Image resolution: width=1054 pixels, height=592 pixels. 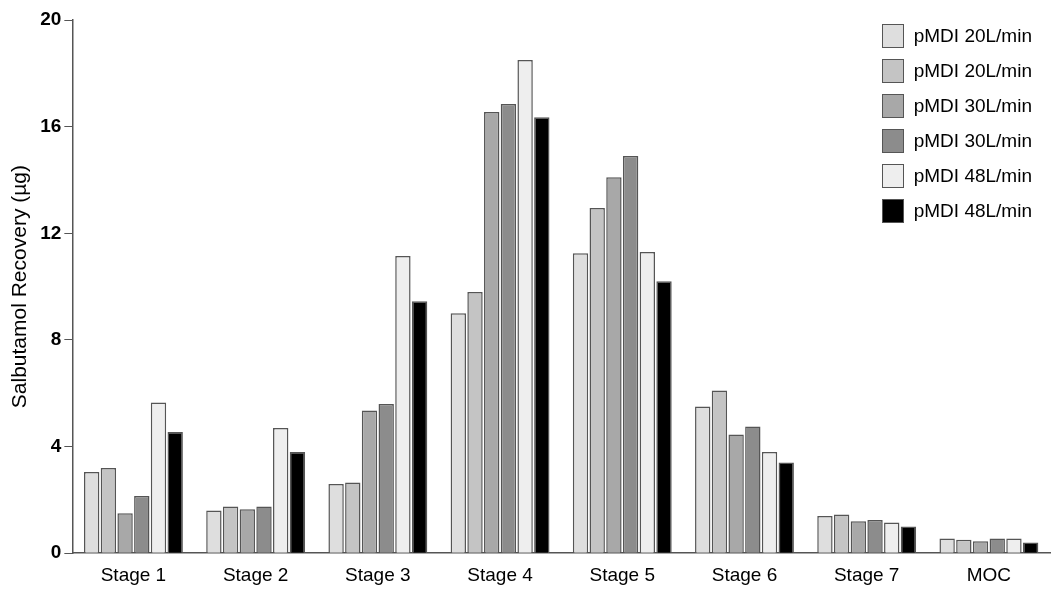 I want to click on x-tick-label: Stage 3, so click(x=378, y=574).